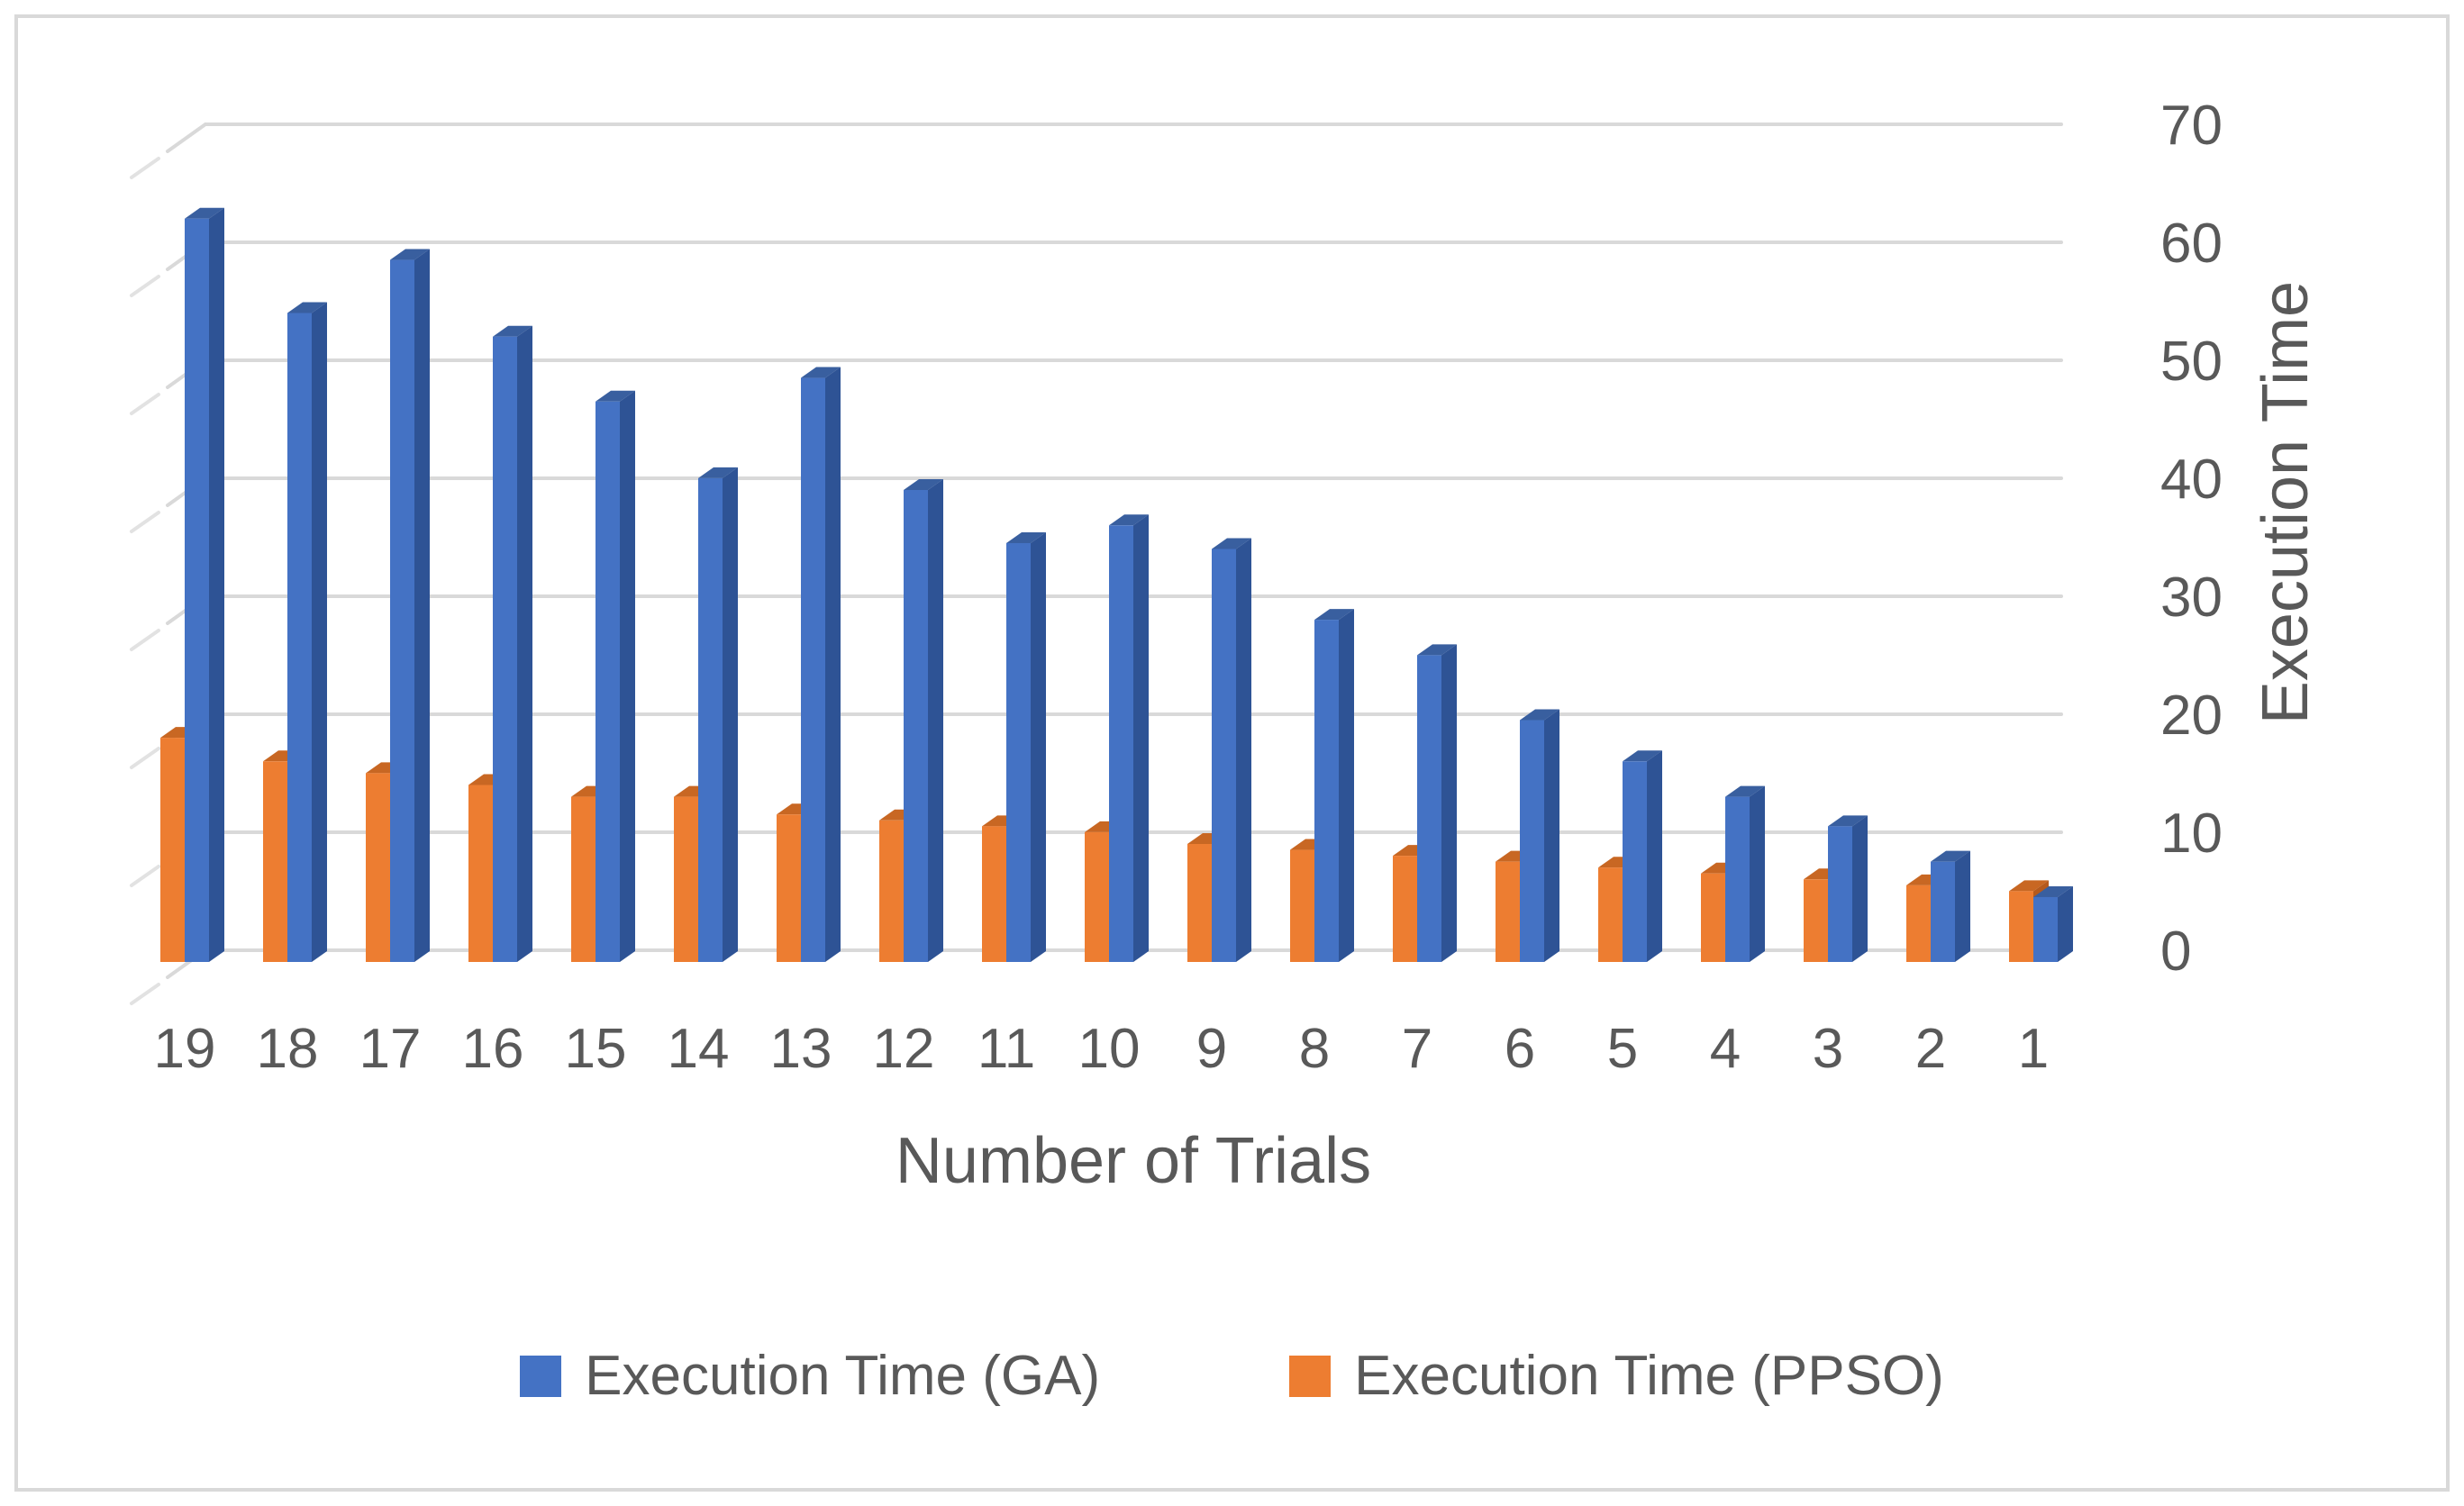  I want to click on y-tick-label: 50, so click(2191, 362).